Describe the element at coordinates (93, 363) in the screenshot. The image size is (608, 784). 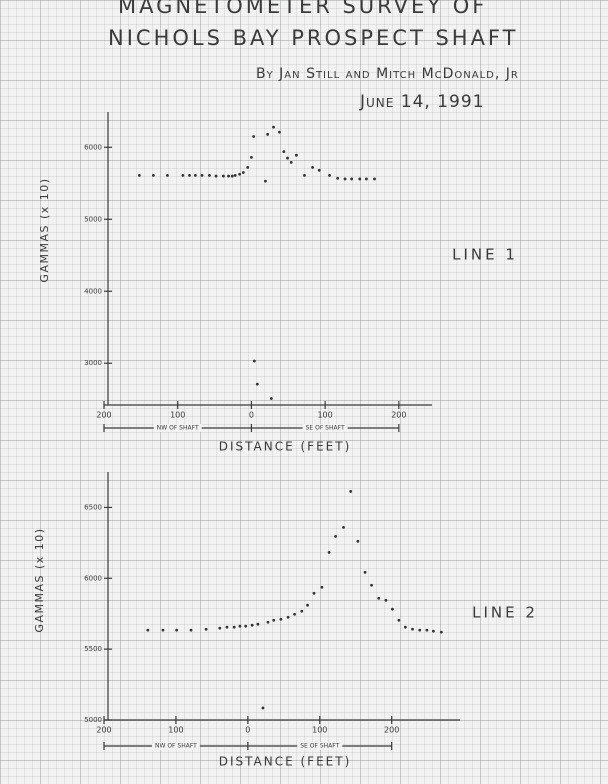
I see `y-tick-label: 3000` at that location.